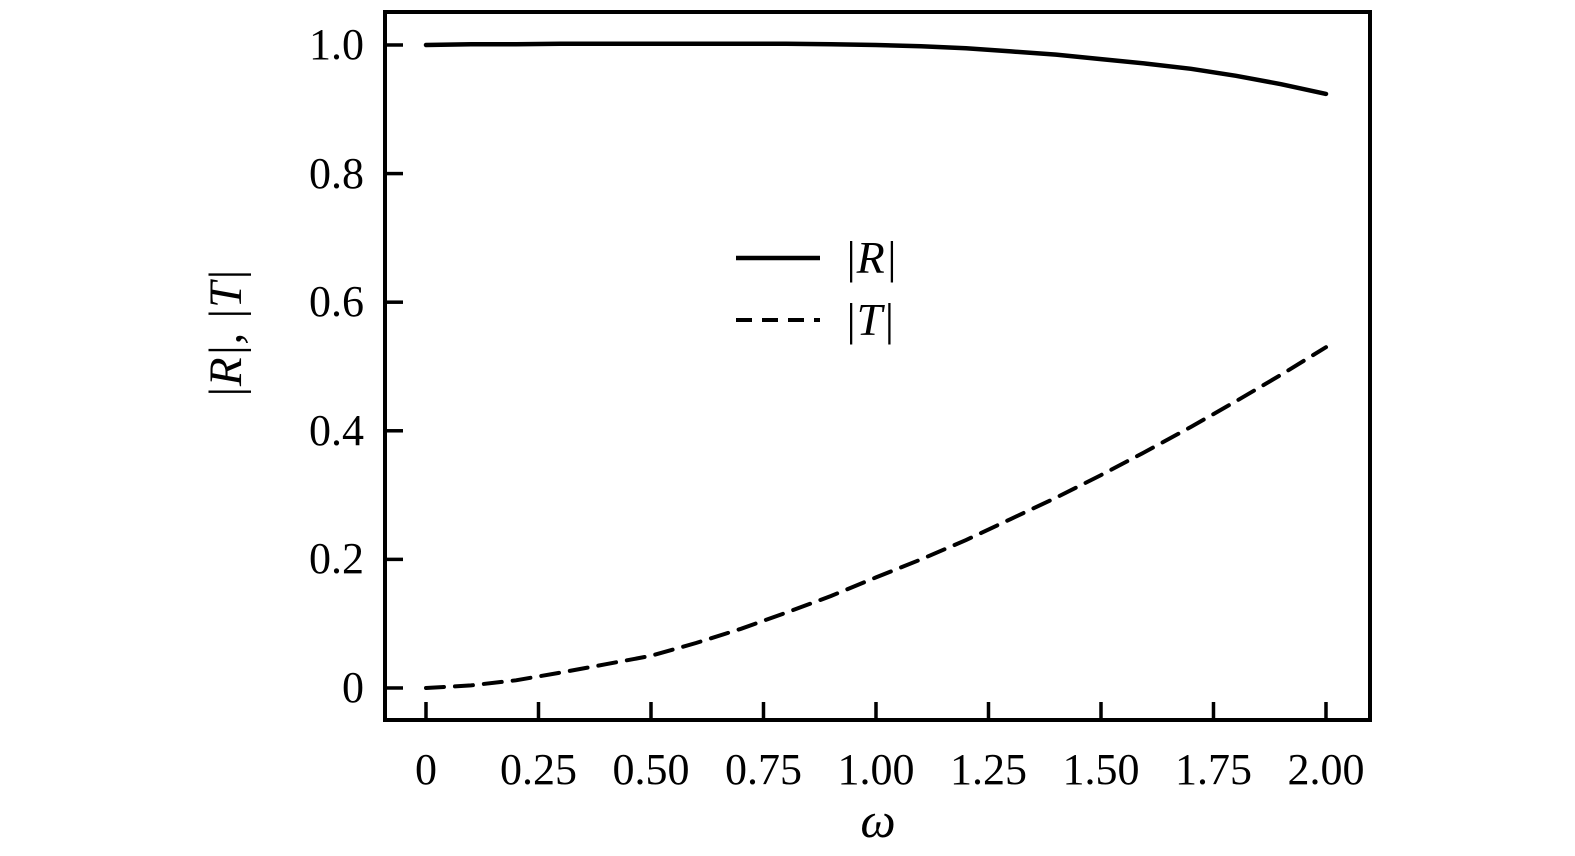  I want to click on y-tick-label: 0, so click(353, 687).